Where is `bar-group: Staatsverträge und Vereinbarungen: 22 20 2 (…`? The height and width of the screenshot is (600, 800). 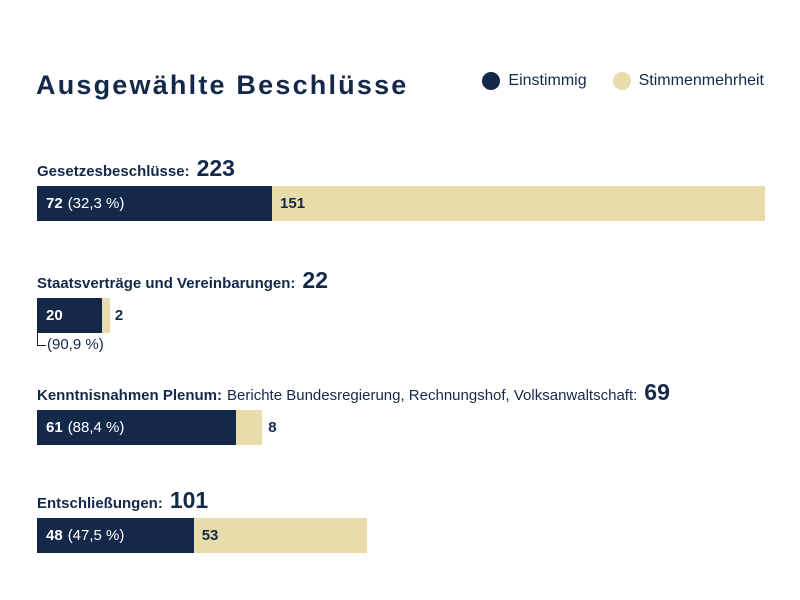
bar-group: Staatsverträge und Vereinbarungen: 22 20 2 (… is located at coordinates (182, 308).